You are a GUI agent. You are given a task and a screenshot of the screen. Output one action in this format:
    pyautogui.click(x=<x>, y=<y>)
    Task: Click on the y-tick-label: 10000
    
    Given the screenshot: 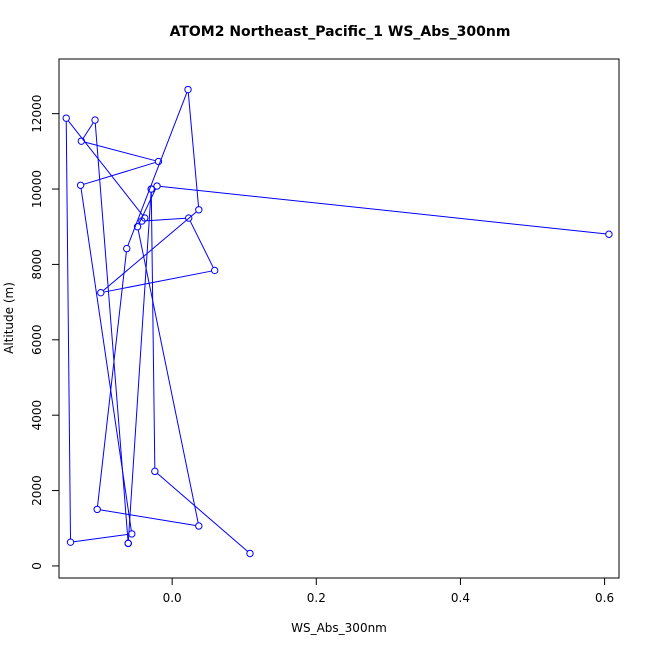 What is the action you would take?
    pyautogui.click(x=37, y=189)
    